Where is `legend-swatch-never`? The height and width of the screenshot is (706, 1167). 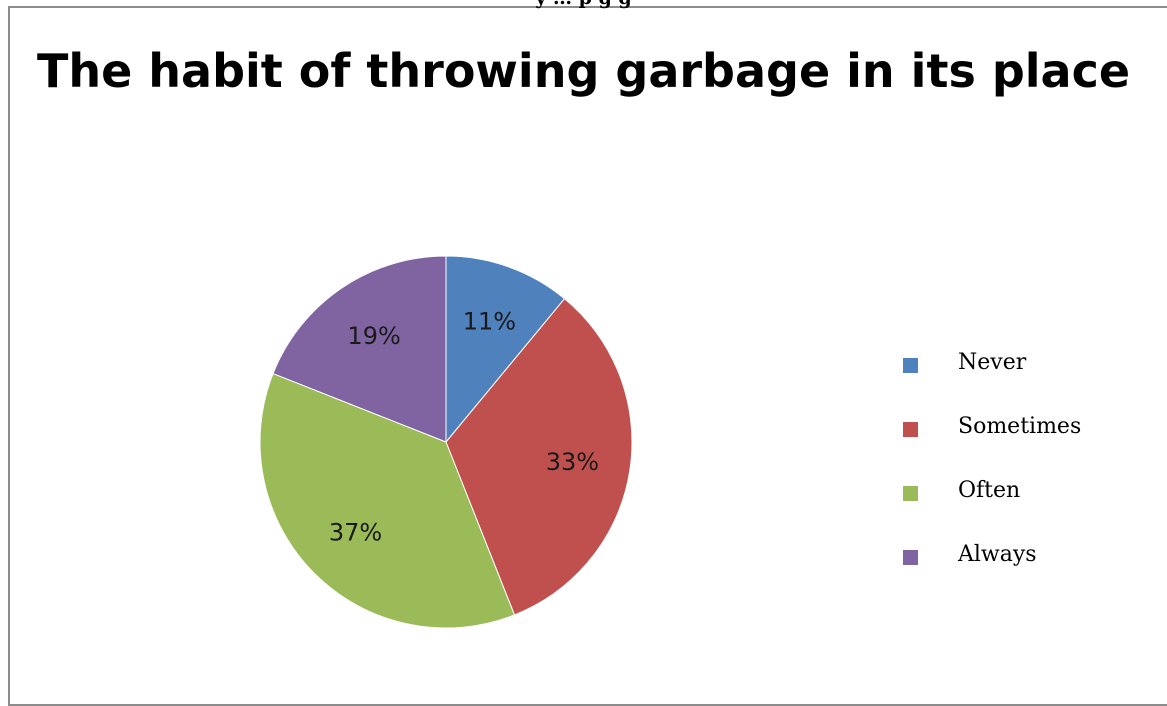 legend-swatch-never is located at coordinates (910, 365).